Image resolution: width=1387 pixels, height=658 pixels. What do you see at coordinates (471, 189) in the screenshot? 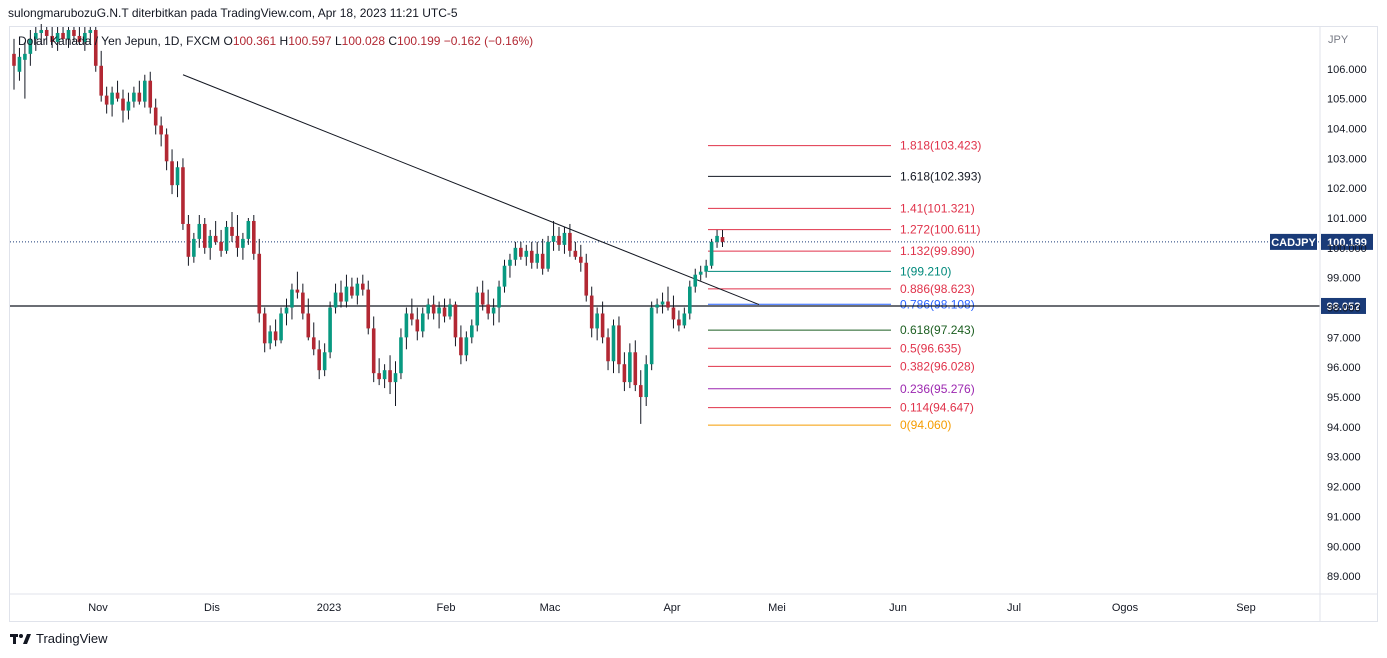
I see `trendline` at bounding box center [471, 189].